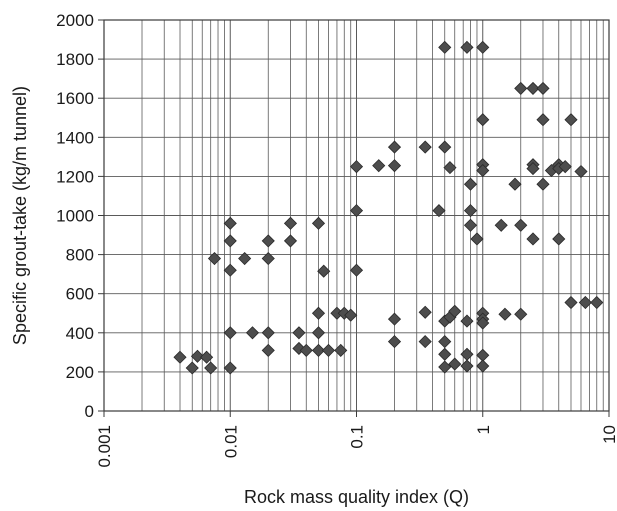  What do you see at coordinates (104, 446) in the screenshot?
I see `x-tick-label: 0.001` at bounding box center [104, 446].